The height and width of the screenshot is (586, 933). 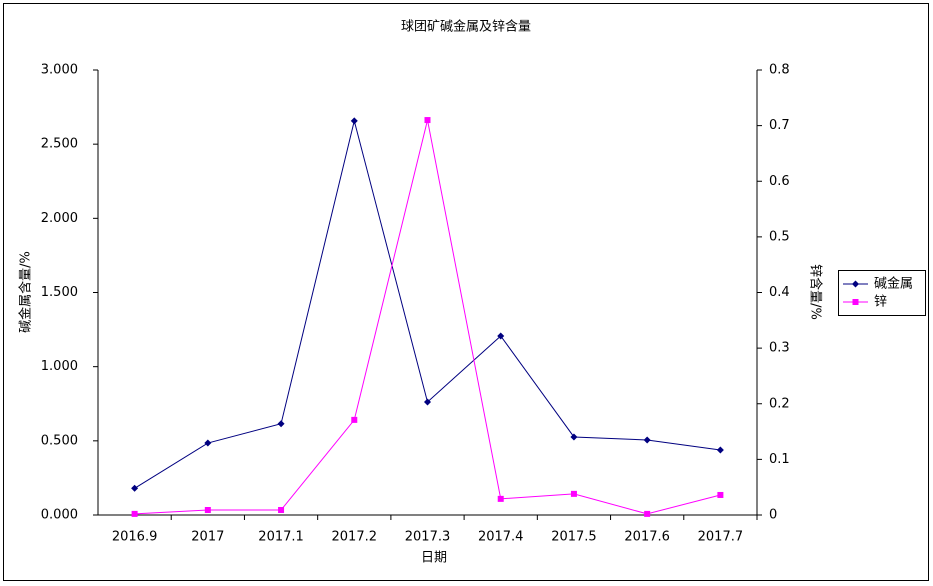 I want to click on y-tick-label: 2.500, so click(x=59, y=144).